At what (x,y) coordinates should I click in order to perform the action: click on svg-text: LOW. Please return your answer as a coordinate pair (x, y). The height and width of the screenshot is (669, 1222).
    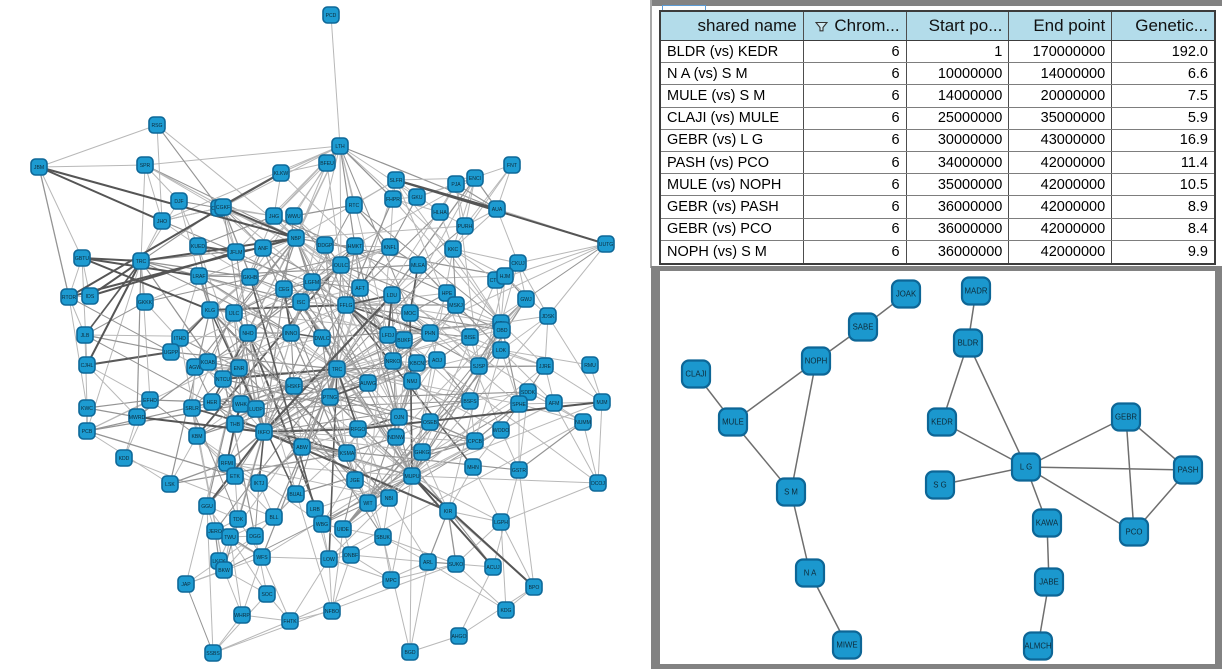
    Looking at the image, I should click on (329, 560).